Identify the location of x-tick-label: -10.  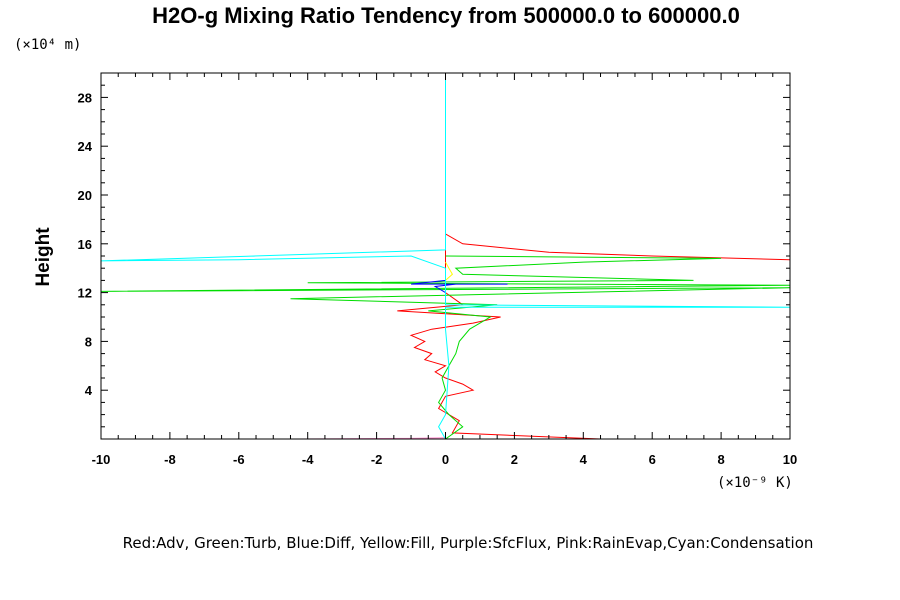
(101, 459).